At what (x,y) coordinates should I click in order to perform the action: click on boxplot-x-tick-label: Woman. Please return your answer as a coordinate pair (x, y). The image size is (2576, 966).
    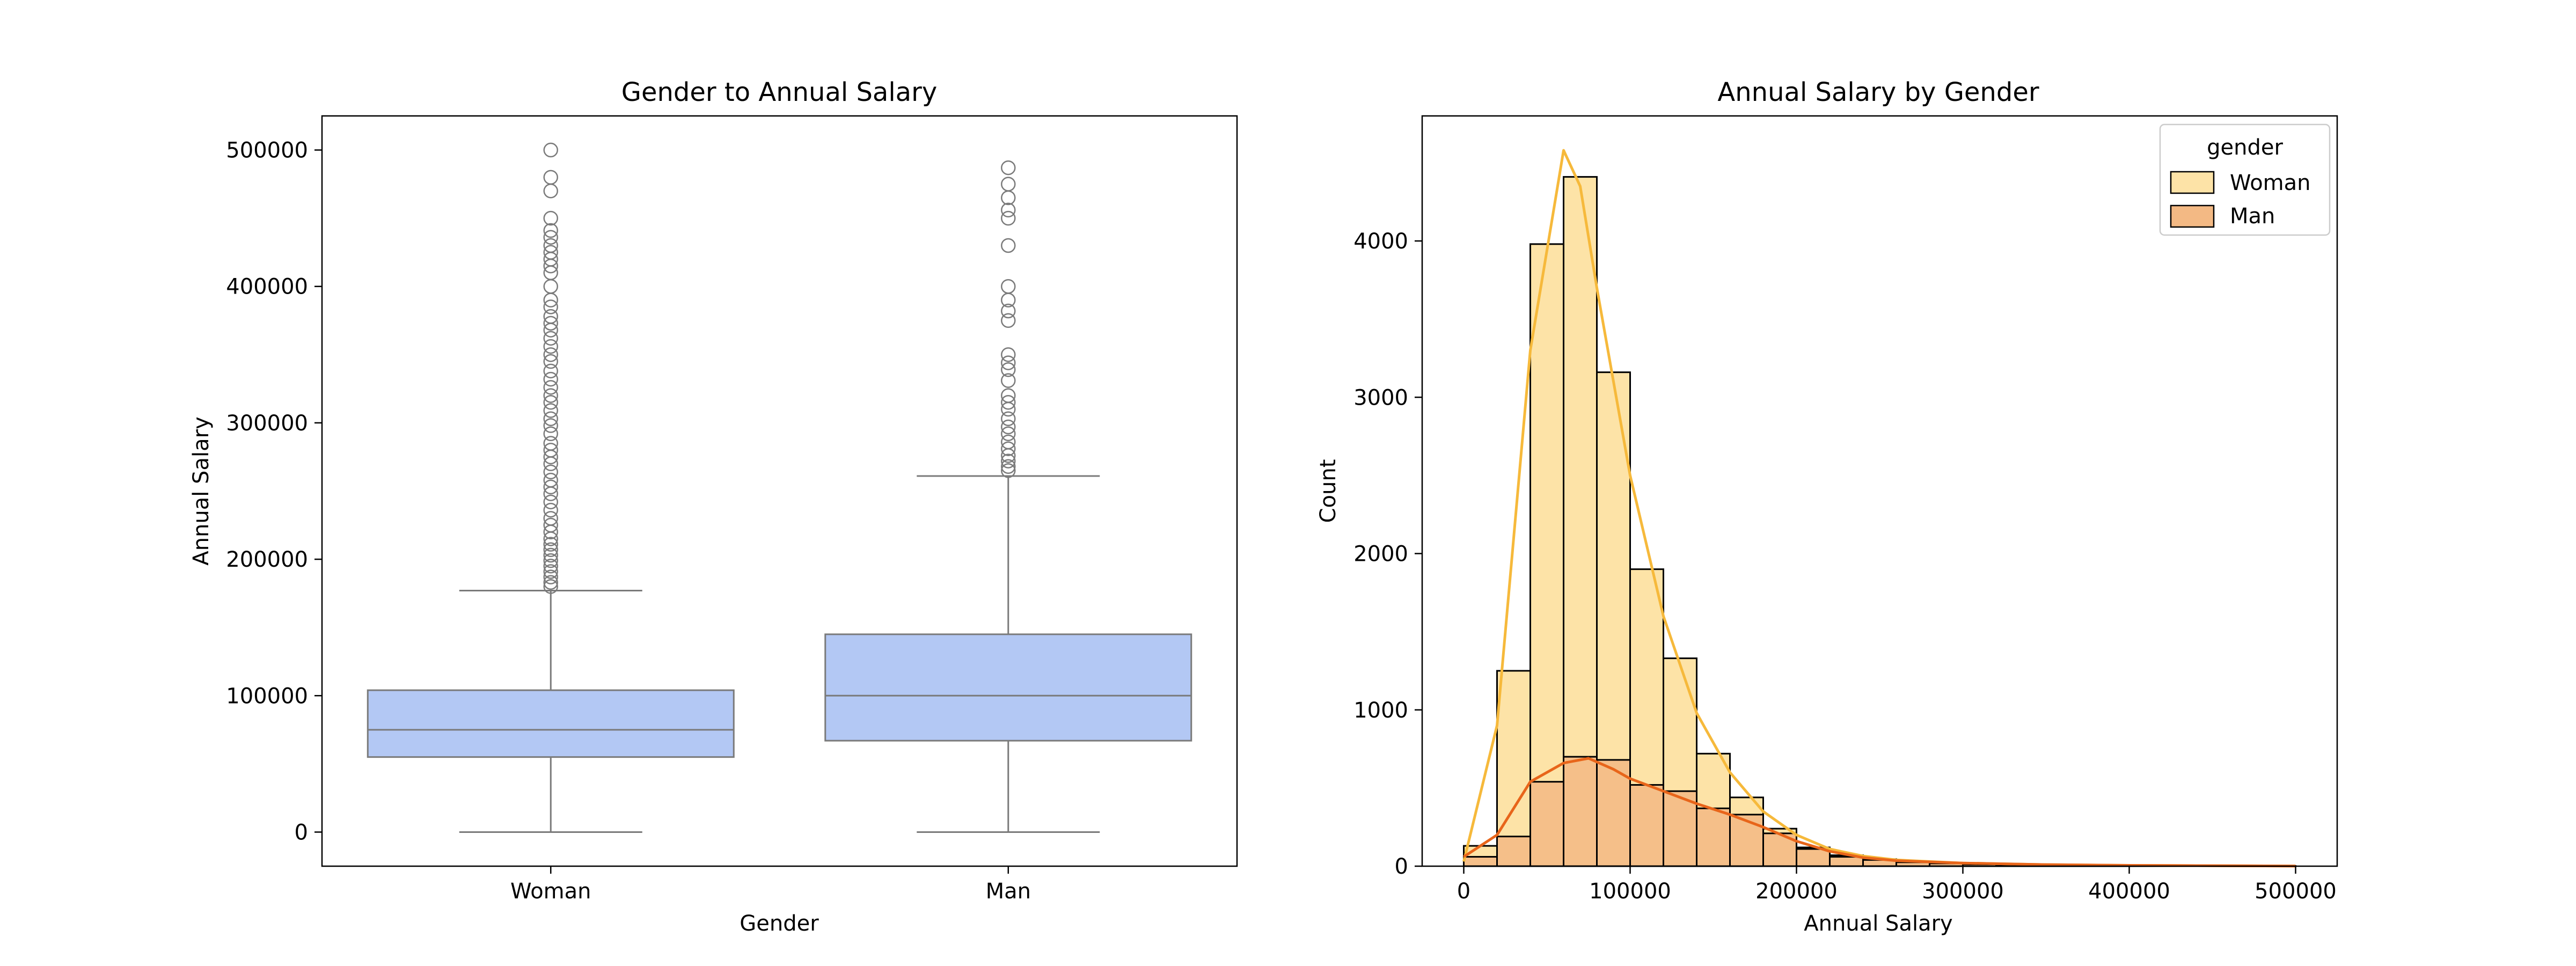
    Looking at the image, I should click on (550, 891).